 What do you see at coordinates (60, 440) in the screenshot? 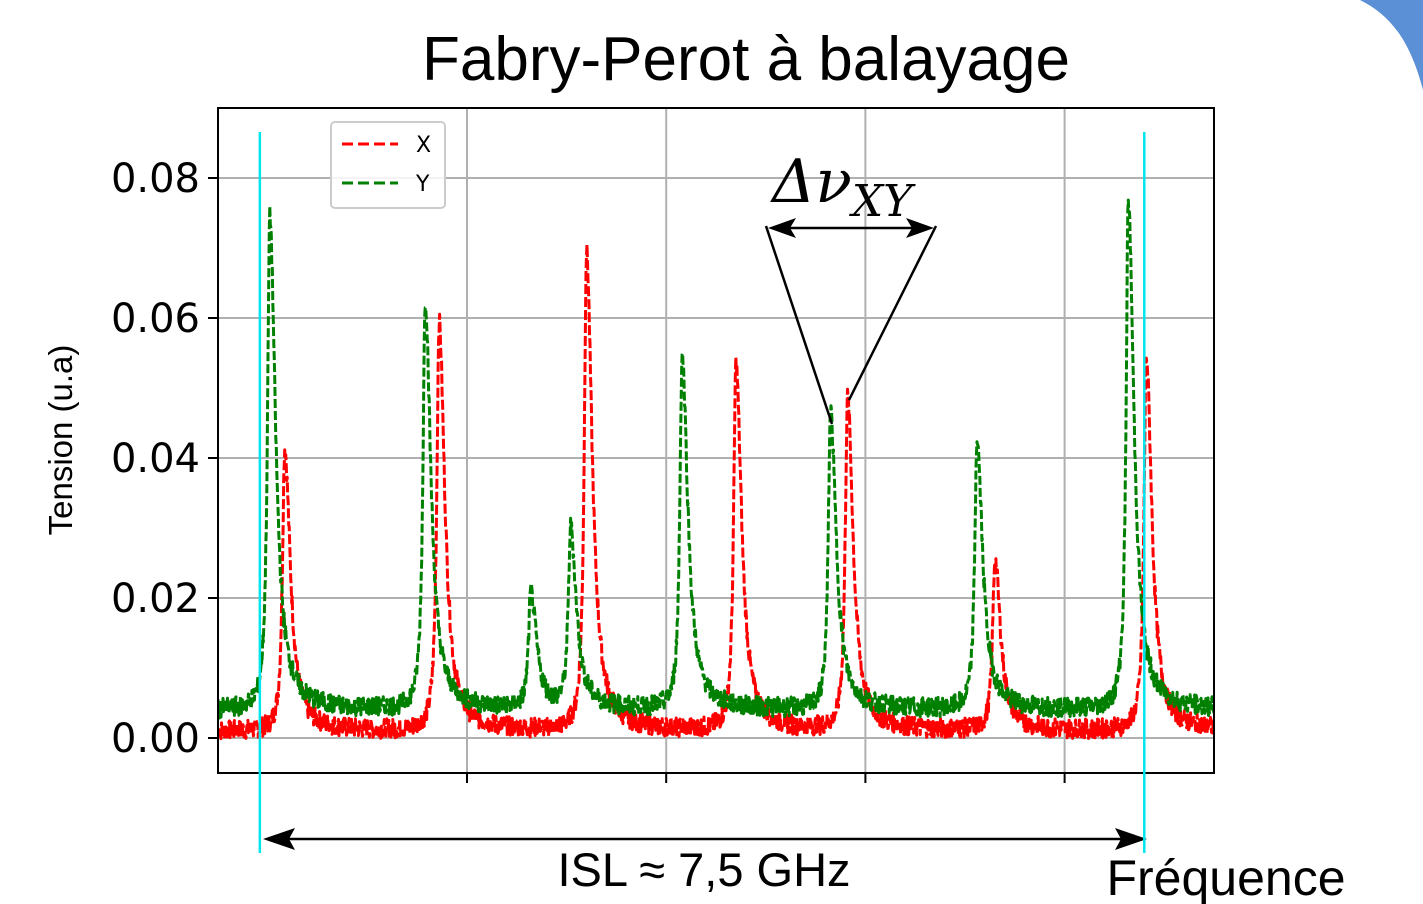
I see `y-axis-label: Tension (u.a)` at bounding box center [60, 440].